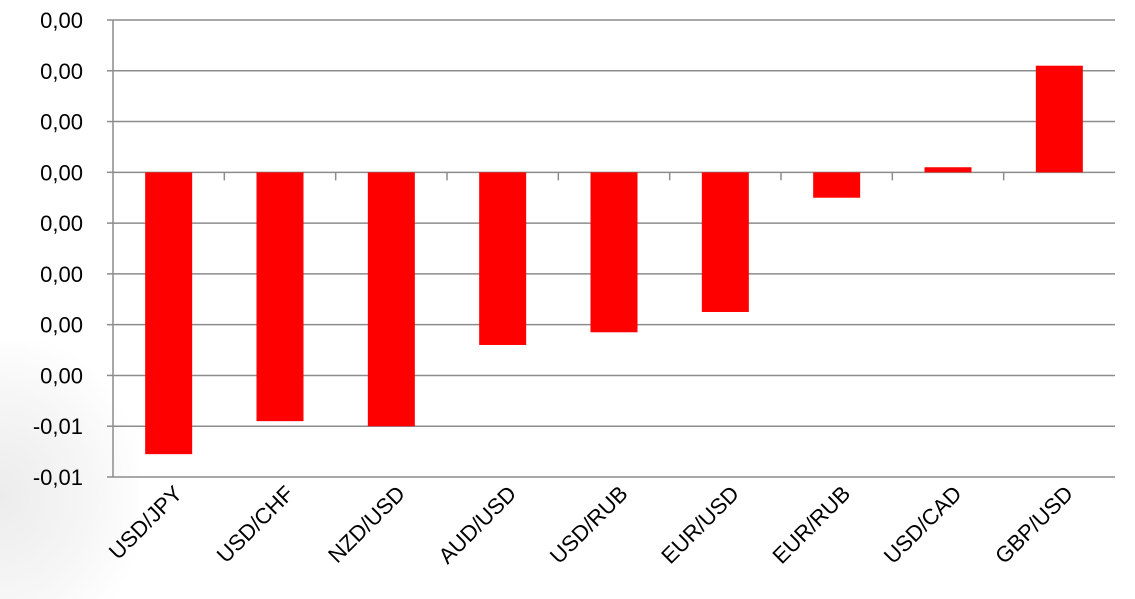 This screenshot has height=599, width=1135. What do you see at coordinates (923, 525) in the screenshot?
I see `x-tick-label: USD/CAD` at bounding box center [923, 525].